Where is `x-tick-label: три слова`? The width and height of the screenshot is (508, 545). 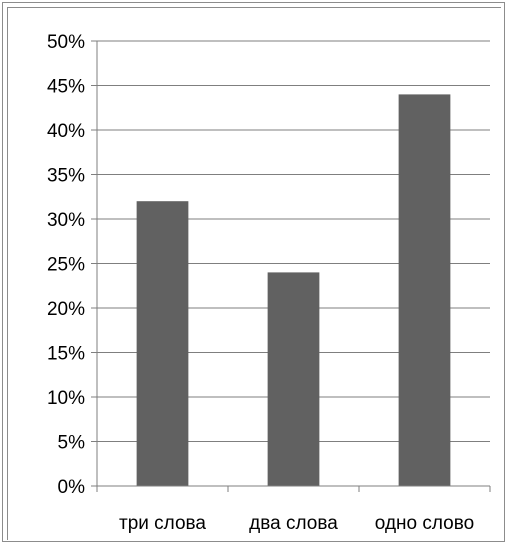
x-tick-label: три слова is located at coordinates (162, 523).